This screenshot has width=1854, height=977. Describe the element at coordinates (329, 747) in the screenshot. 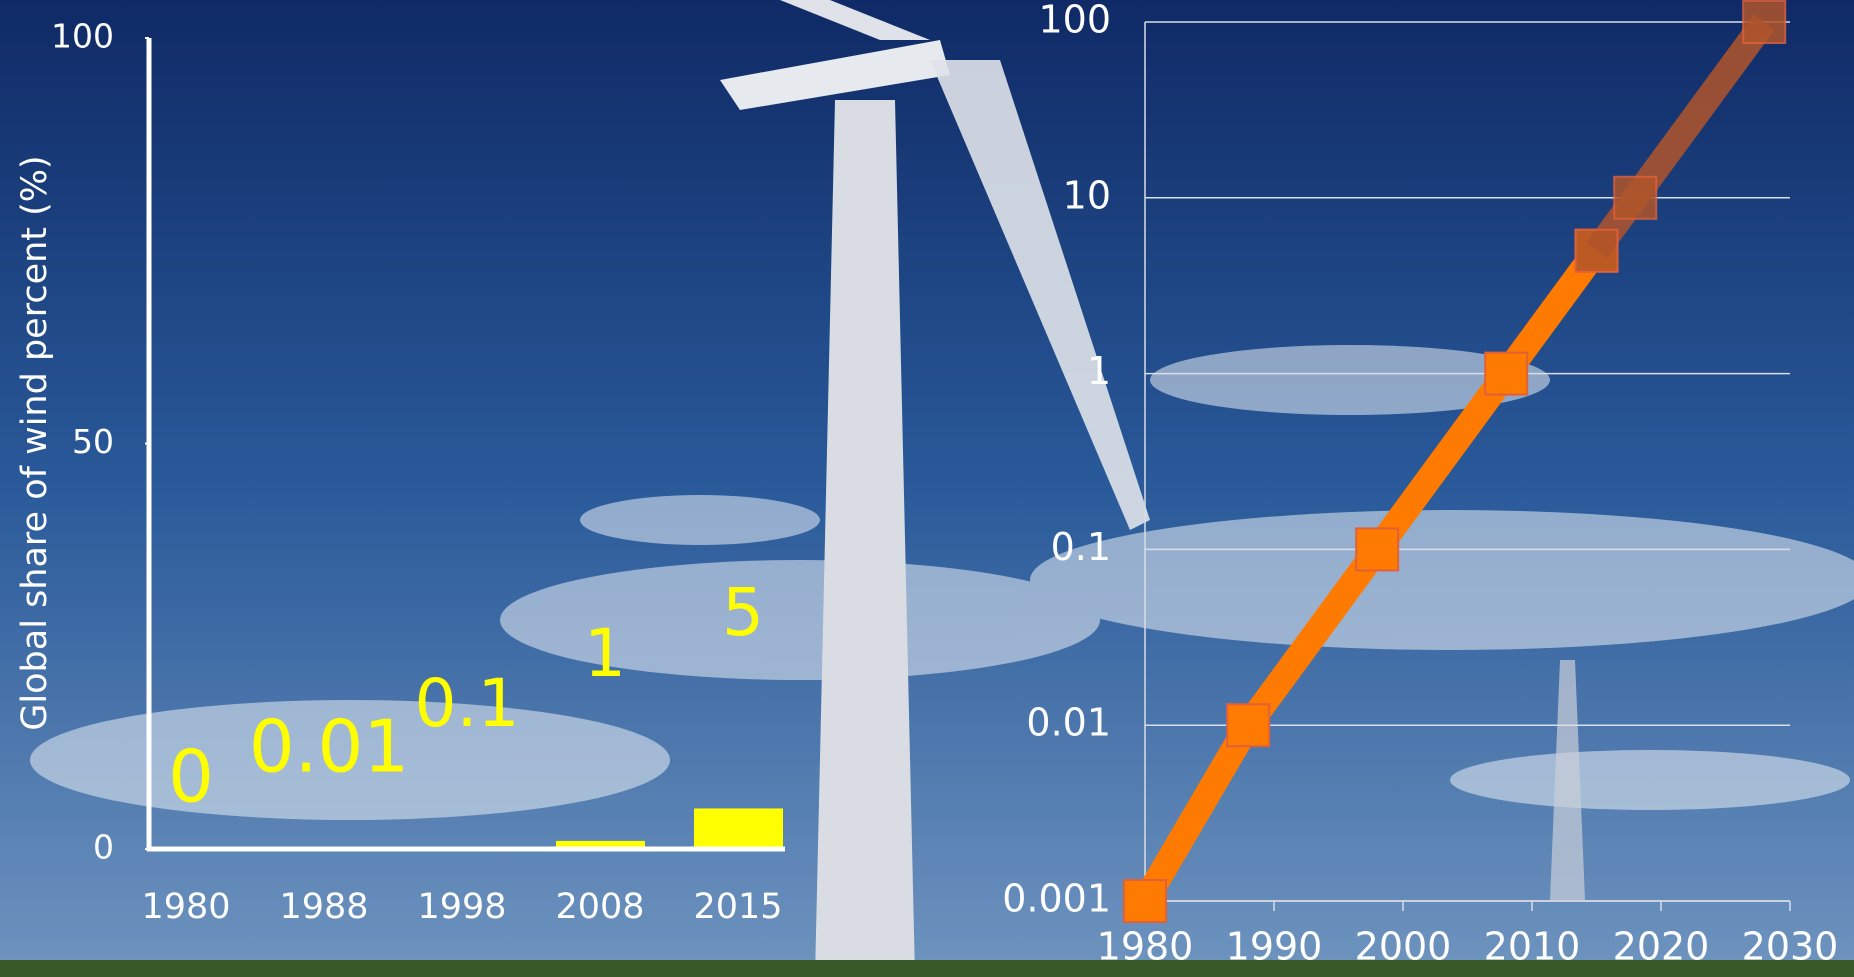

I see `value-label: 0.01` at that location.